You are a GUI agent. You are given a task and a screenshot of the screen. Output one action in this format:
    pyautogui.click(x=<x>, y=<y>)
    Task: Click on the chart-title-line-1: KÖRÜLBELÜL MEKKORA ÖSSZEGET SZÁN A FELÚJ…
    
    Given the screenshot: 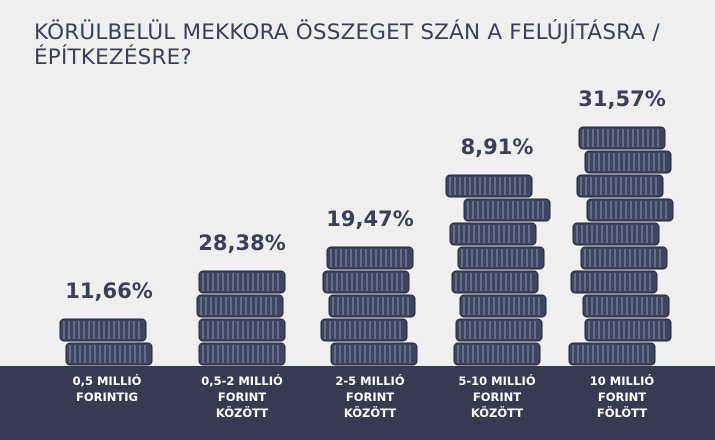 What is the action you would take?
    pyautogui.click(x=347, y=32)
    